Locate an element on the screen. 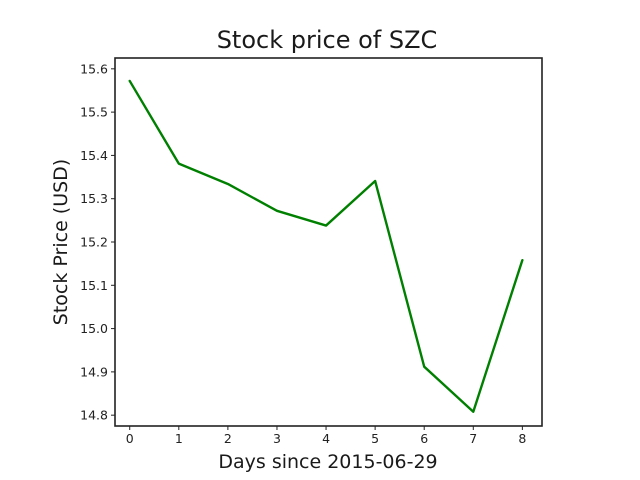  y-axis-label: Stock Price (USD) is located at coordinates (61, 242).